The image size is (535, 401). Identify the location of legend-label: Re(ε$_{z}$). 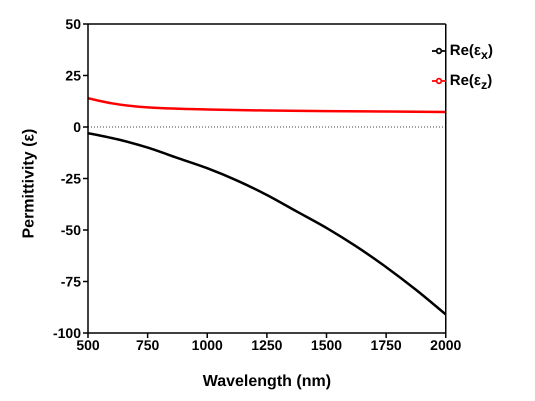
(471, 82).